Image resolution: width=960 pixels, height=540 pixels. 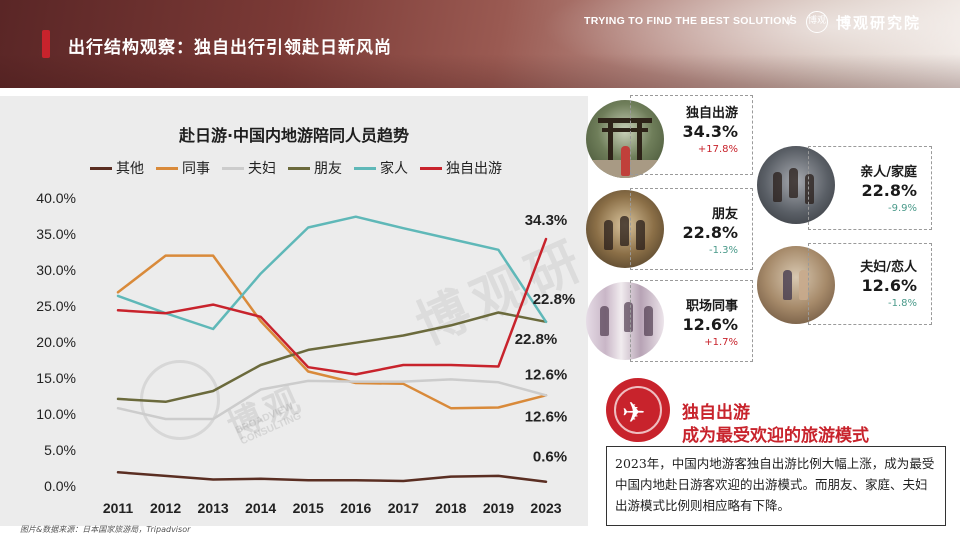 I want to click on card-family-text: 亲人/家庭 22.8% -9.9%, so click(x=888, y=191).